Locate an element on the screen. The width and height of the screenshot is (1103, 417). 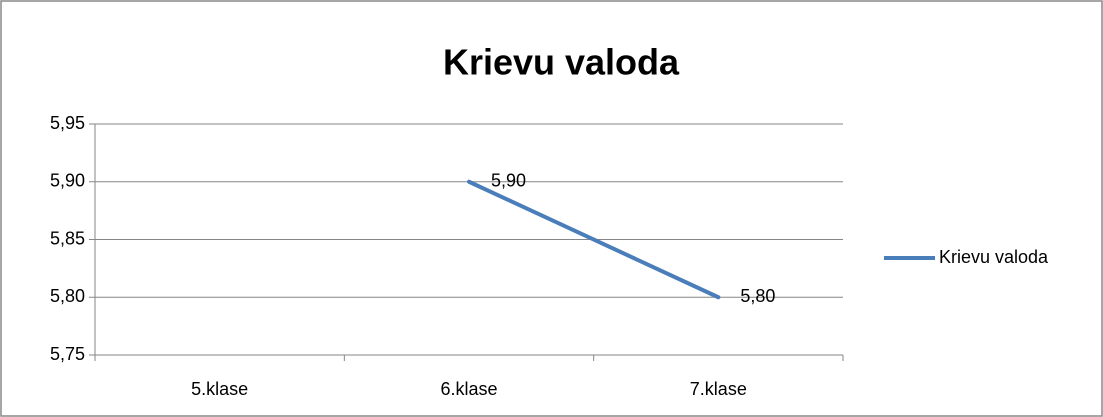
x-tick-label: 6.klase is located at coordinates (468, 389).